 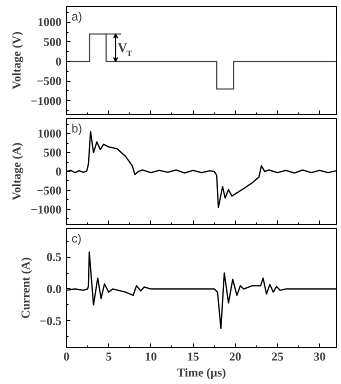 I want to click on x-tick-label: 20, so click(x=235, y=357).